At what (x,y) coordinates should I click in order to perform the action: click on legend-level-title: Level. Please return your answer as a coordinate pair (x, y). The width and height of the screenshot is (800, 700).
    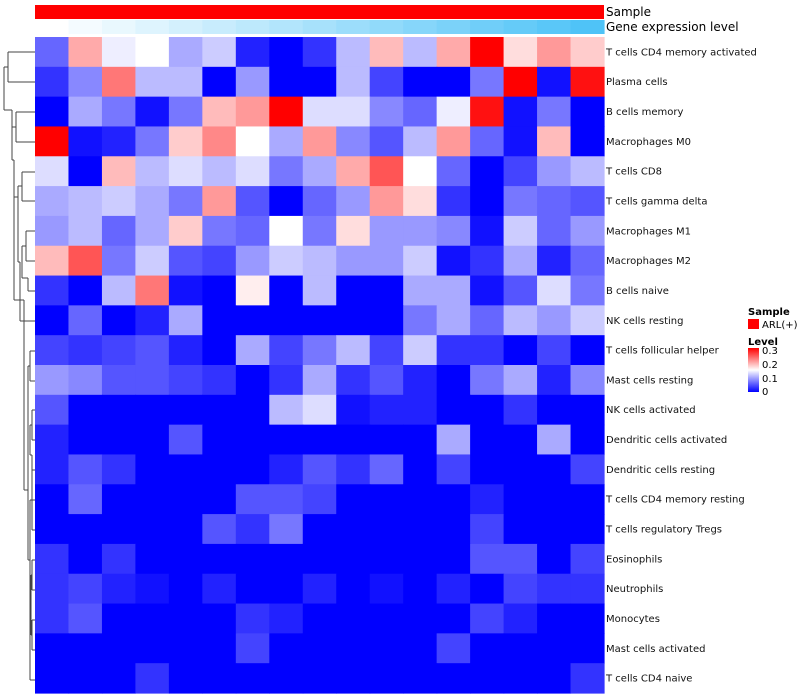
    Looking at the image, I should click on (763, 342).